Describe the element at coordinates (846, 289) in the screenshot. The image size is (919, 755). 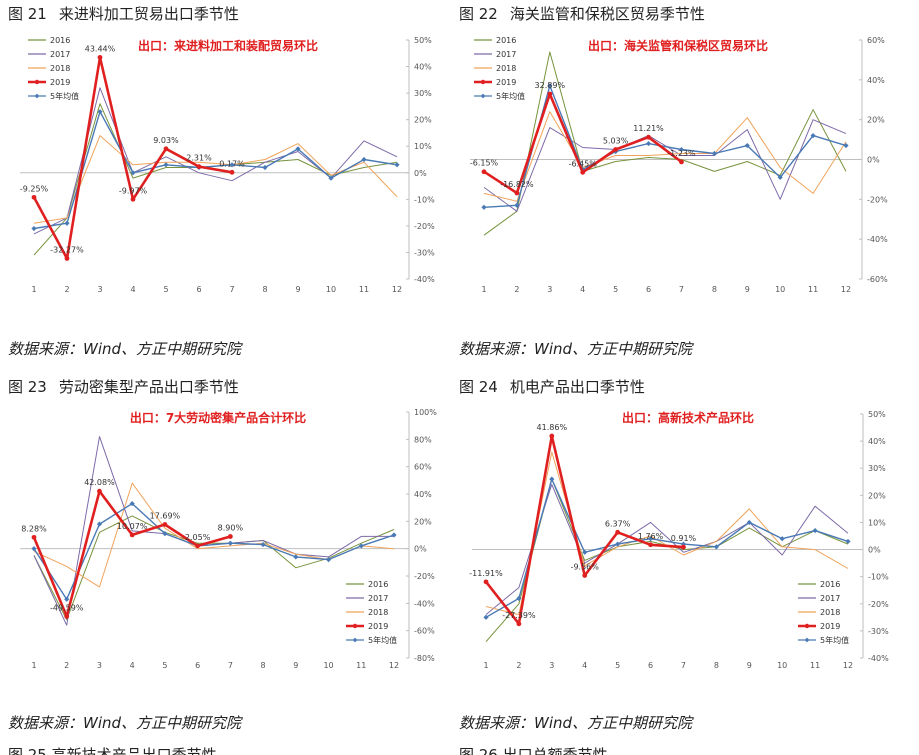
I see `x-tick-label: 12` at that location.